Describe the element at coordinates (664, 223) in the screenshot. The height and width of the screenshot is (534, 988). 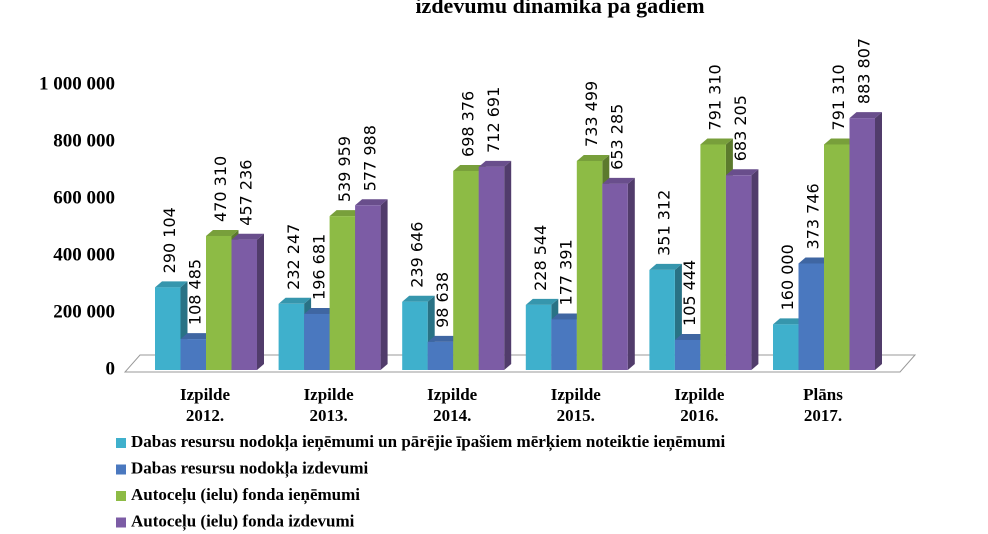
I see `value-label: 351 312` at that location.